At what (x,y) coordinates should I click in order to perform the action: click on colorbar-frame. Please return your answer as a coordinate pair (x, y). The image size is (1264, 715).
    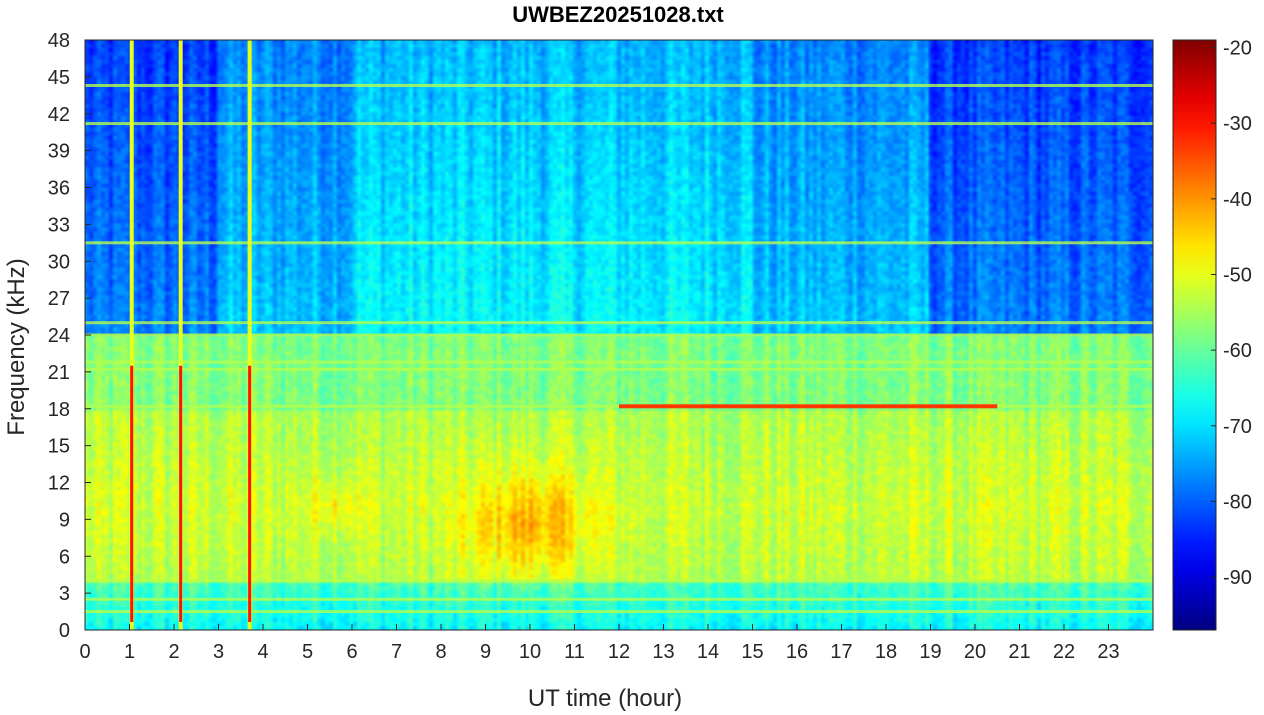
    Looking at the image, I should click on (1194, 335).